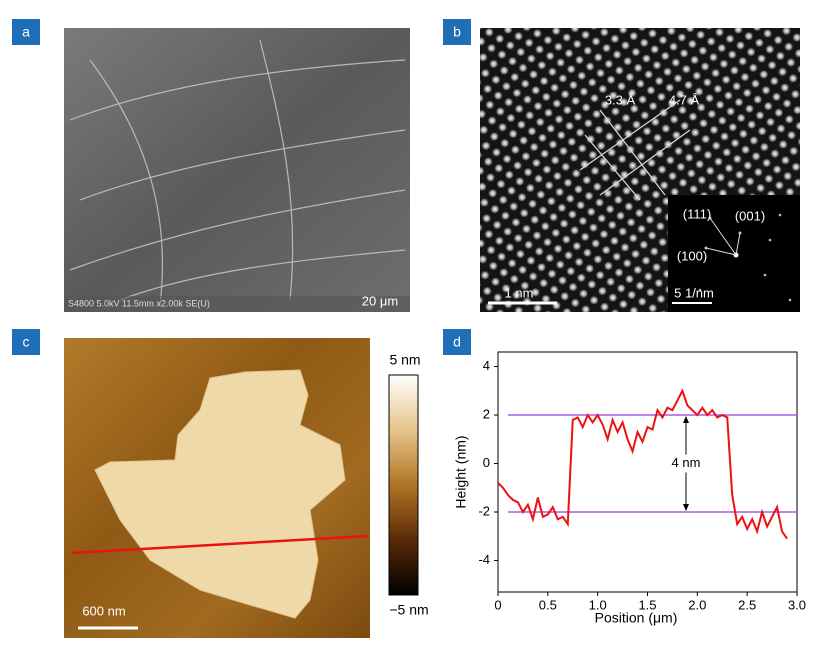  Describe the element at coordinates (461, 471) in the screenshot. I see `y-axis-label: Height (nm)` at that location.